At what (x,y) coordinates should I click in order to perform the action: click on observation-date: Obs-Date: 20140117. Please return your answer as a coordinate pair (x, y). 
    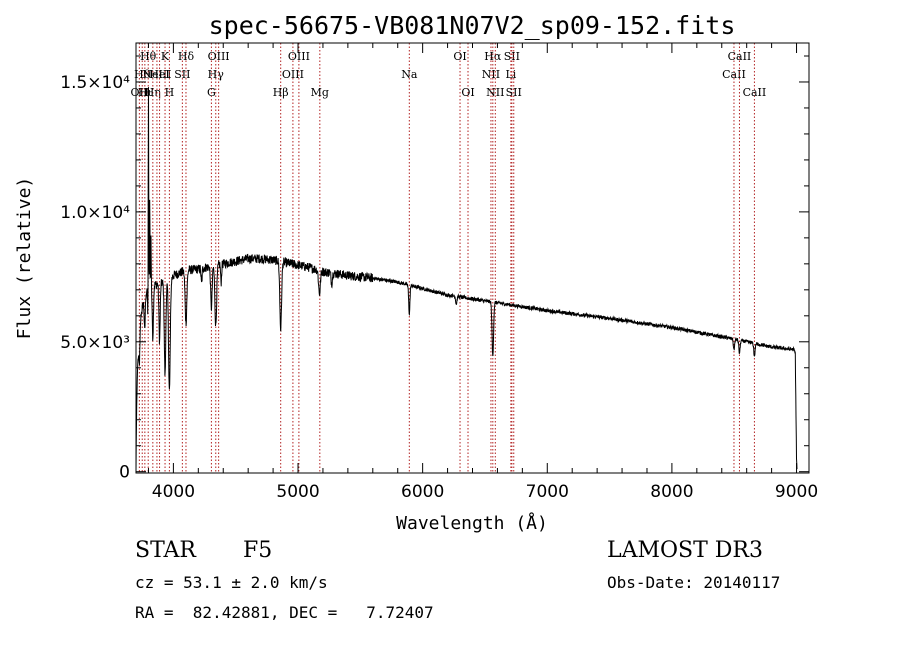
    Looking at the image, I should click on (694, 582).